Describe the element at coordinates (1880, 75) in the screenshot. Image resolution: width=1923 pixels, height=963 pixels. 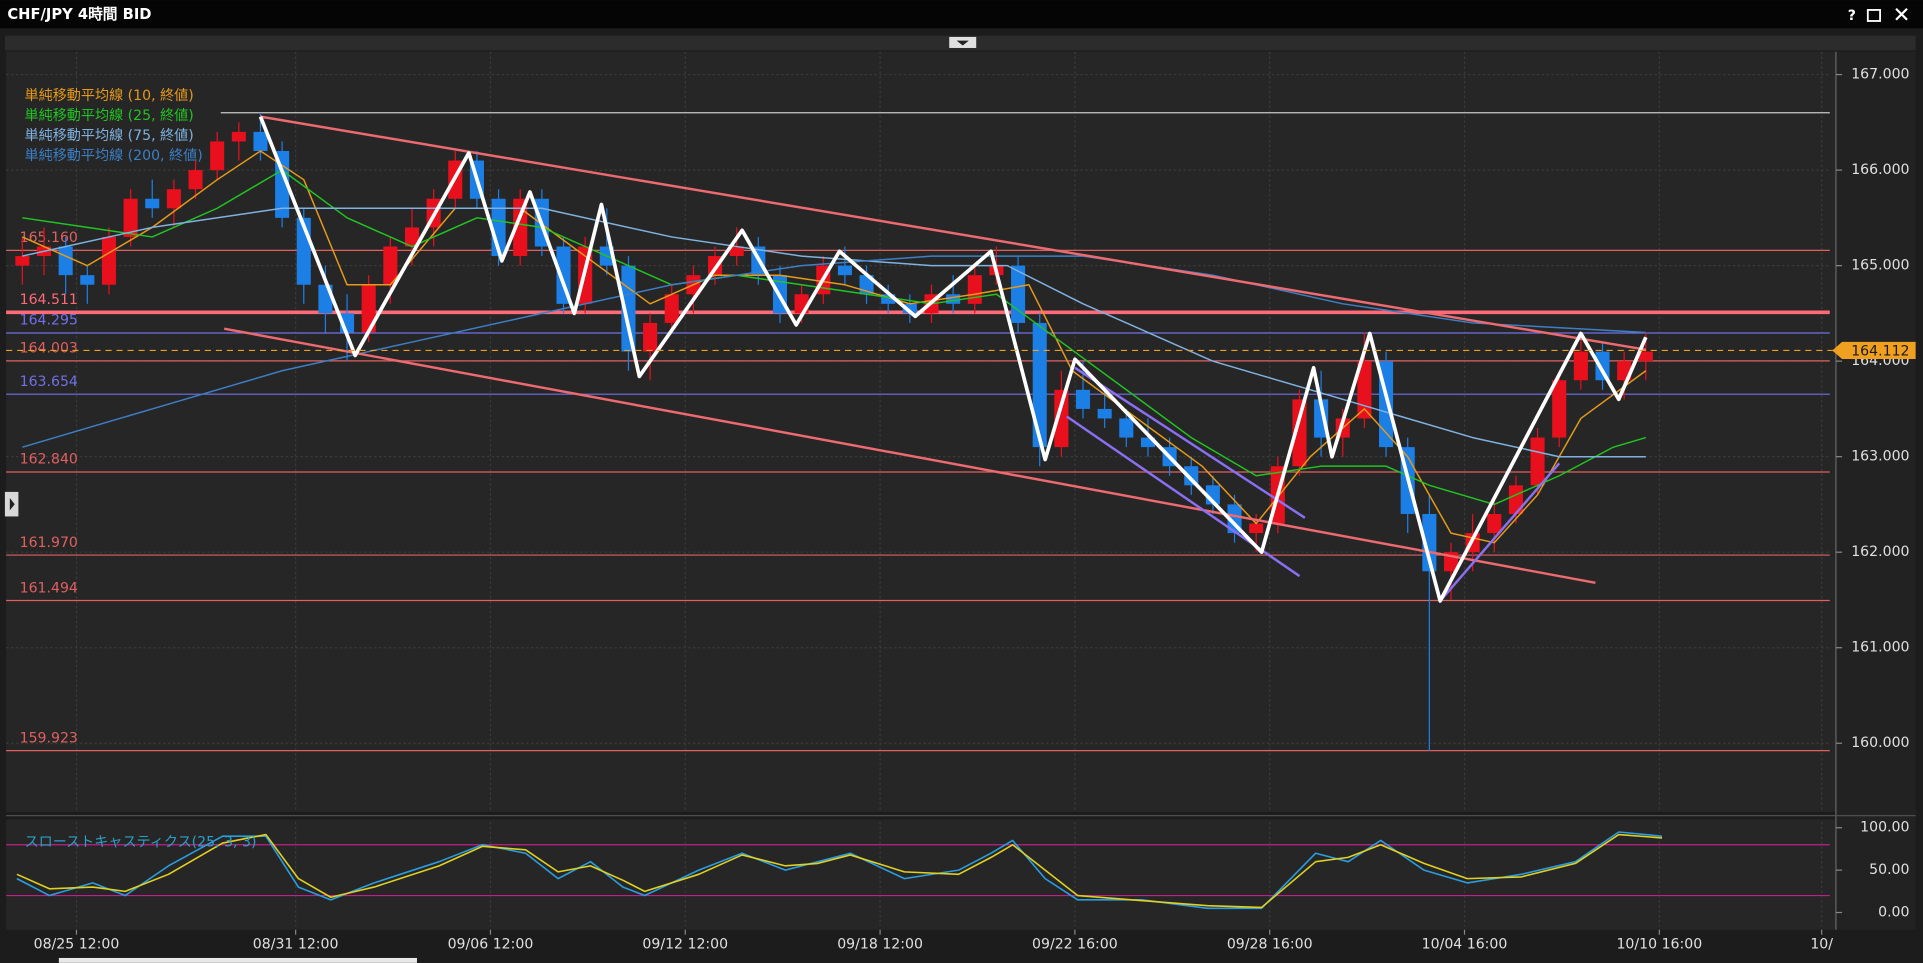
I see `y-tick-label: 167.000` at that location.